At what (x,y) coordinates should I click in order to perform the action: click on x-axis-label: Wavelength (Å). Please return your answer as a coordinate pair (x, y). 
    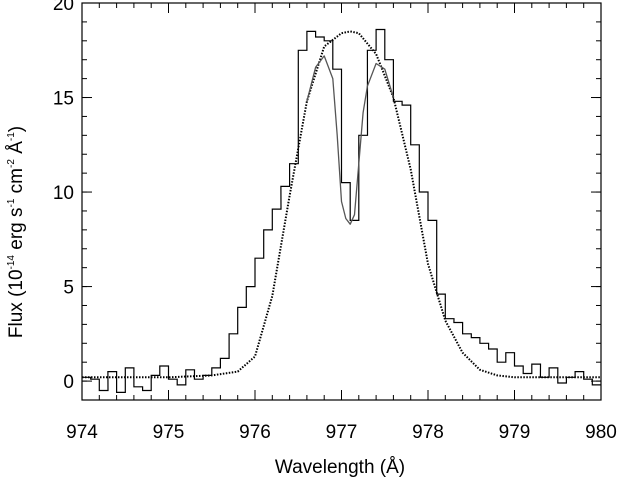
    Looking at the image, I should click on (340, 467).